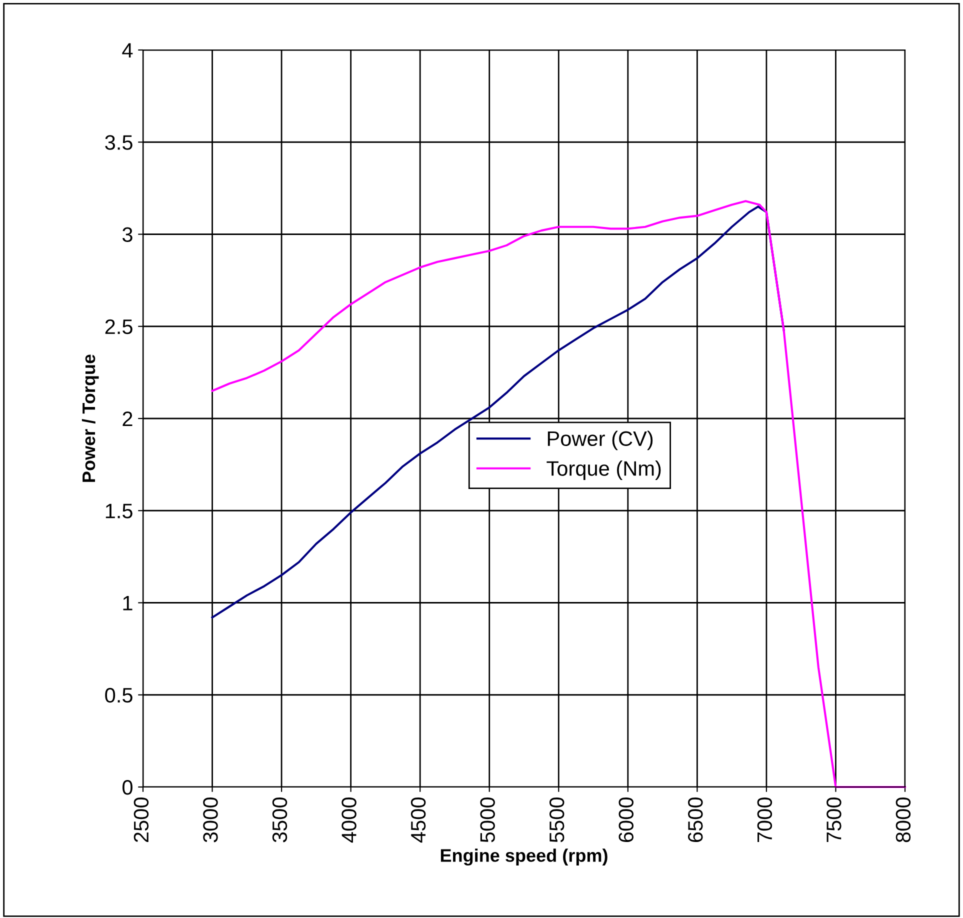 This screenshot has width=963, height=918. What do you see at coordinates (487, 820) in the screenshot?
I see `x-tick-label: 5000` at bounding box center [487, 820].